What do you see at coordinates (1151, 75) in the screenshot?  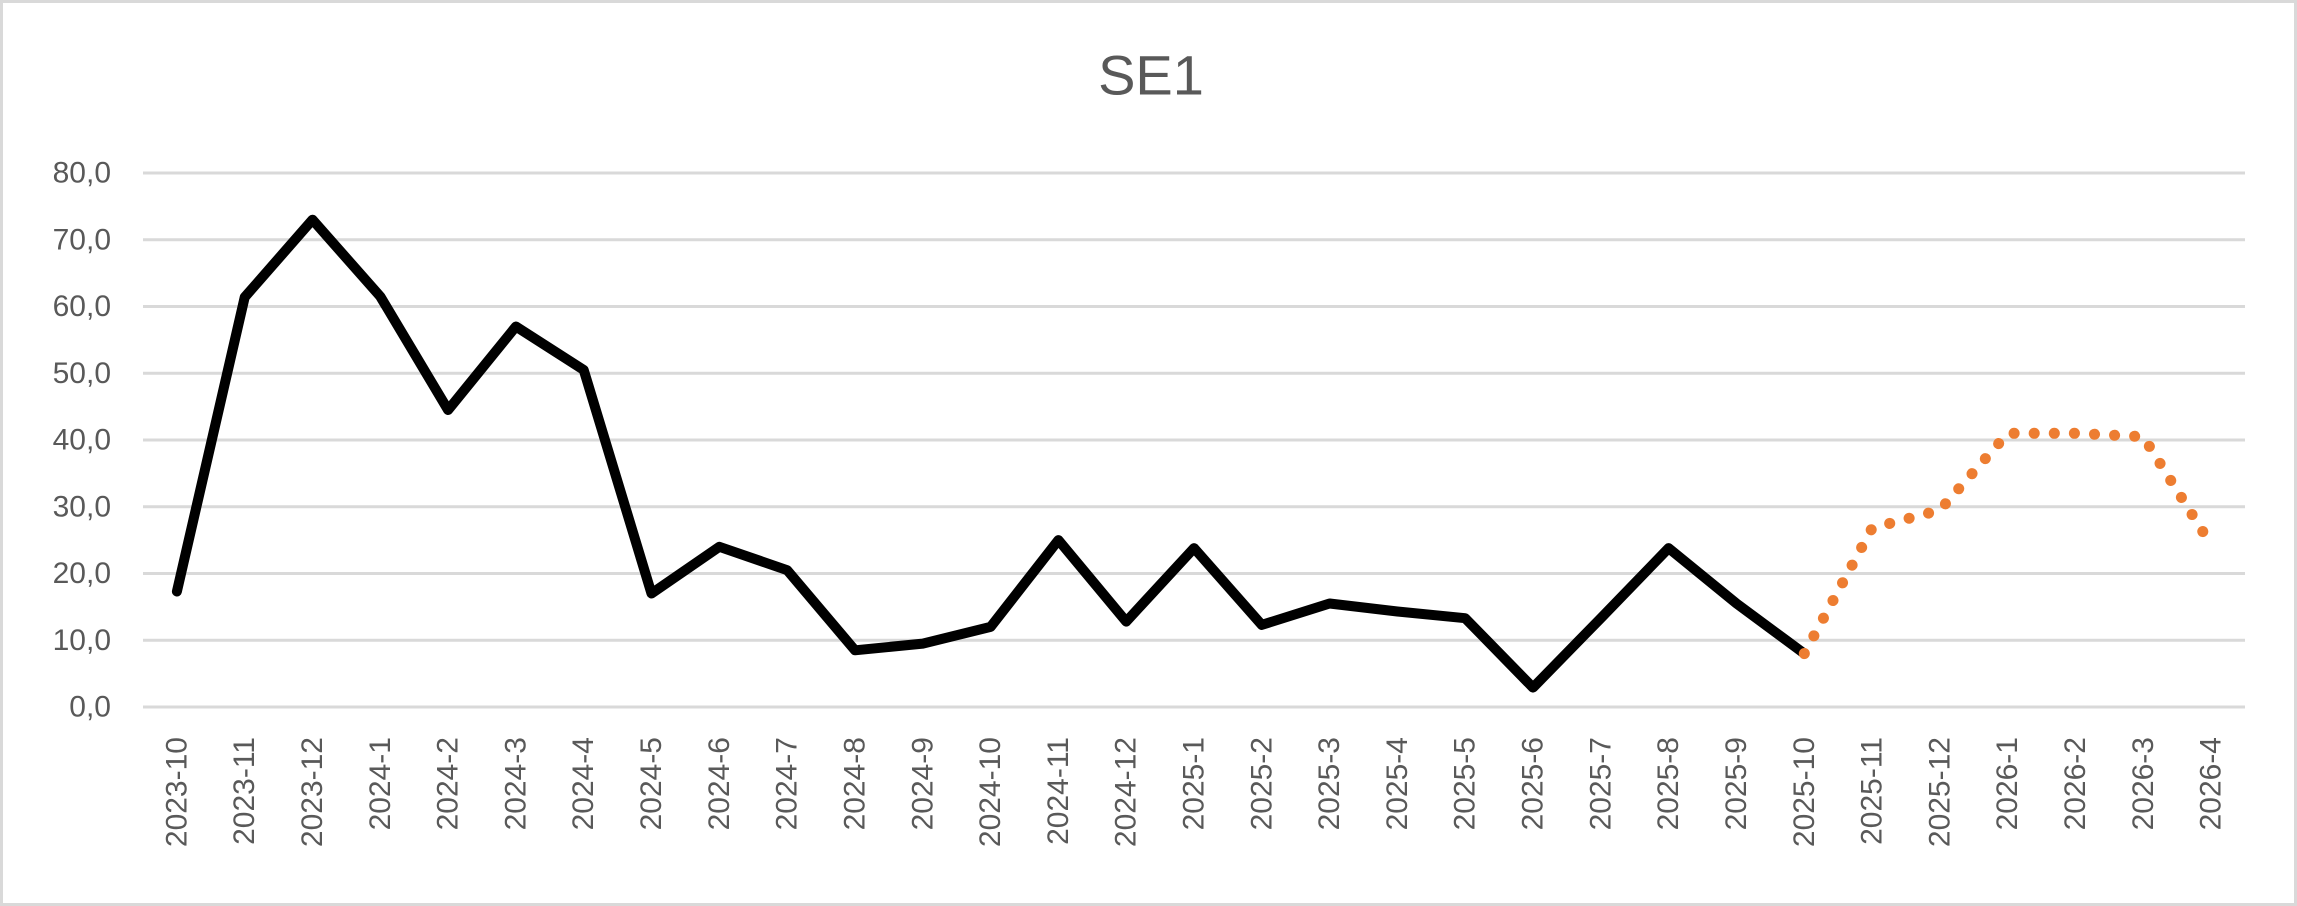 I see `chart-title: SE1` at bounding box center [1151, 75].